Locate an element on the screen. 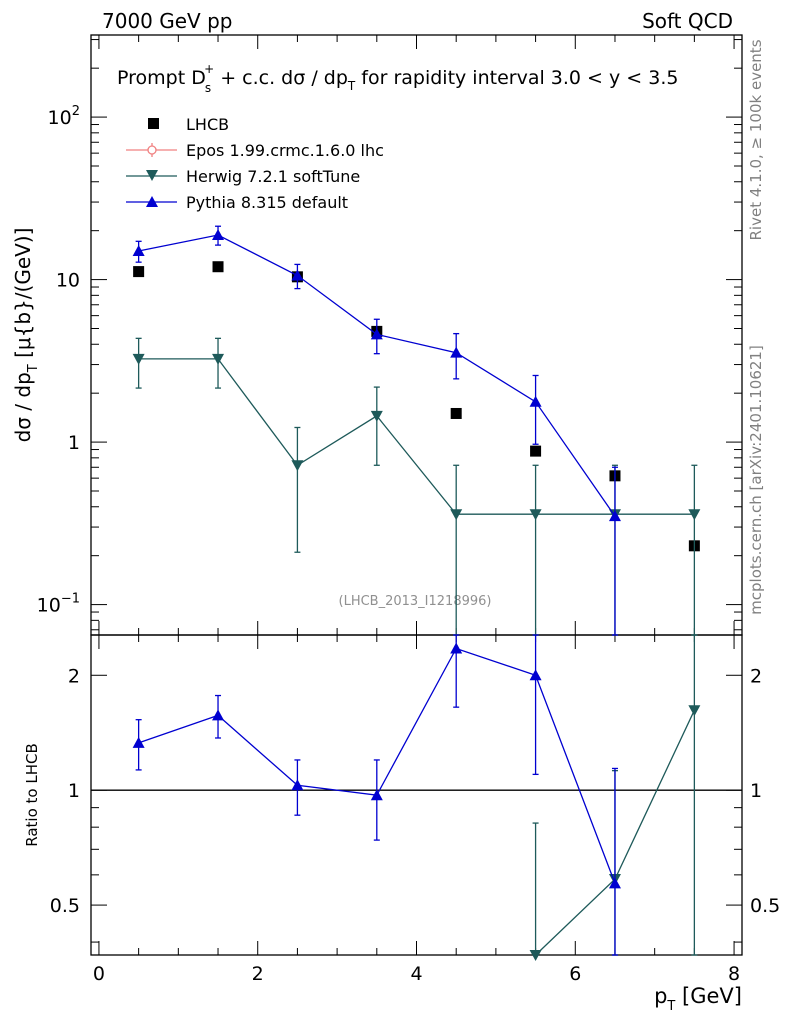 The height and width of the screenshot is (1024, 786). x-axis-label-b: [GeV] is located at coordinates (708, 996).